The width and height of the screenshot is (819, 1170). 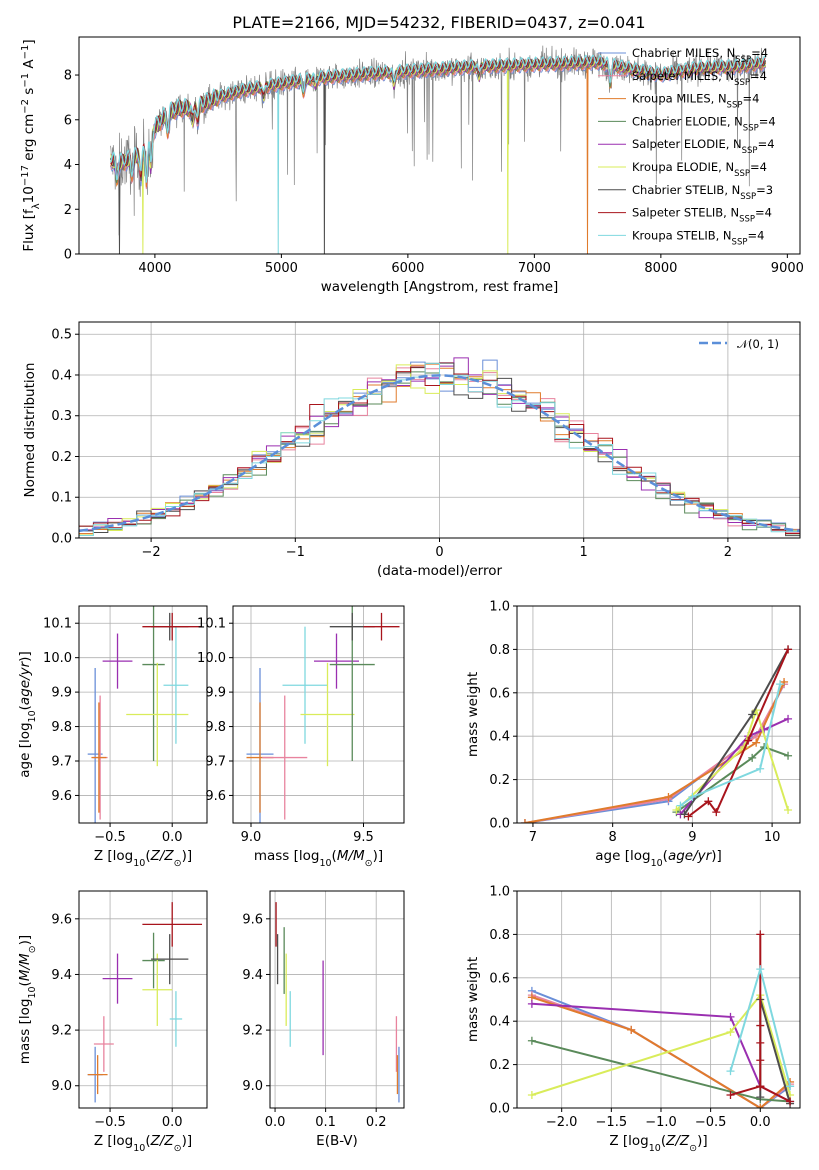 What do you see at coordinates (534, 268) in the screenshot?
I see `x-tick-label: 7000` at bounding box center [534, 268].